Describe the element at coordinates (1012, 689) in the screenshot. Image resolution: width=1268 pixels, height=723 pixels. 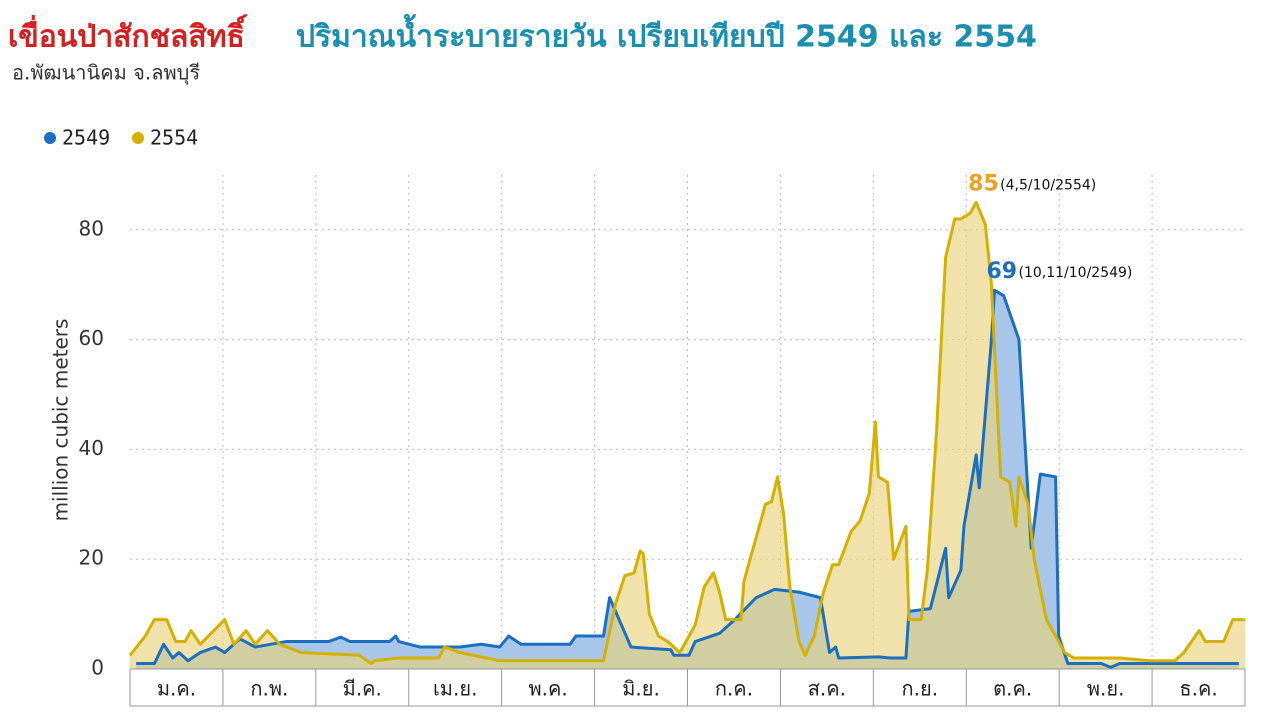
I see `x-tick-label: ต.ค.` at that location.